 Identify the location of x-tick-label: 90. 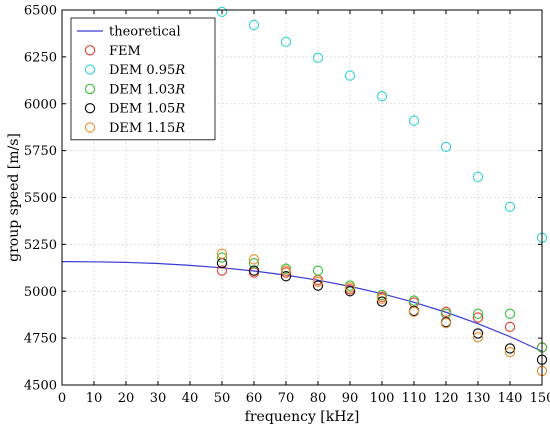
(350, 398).